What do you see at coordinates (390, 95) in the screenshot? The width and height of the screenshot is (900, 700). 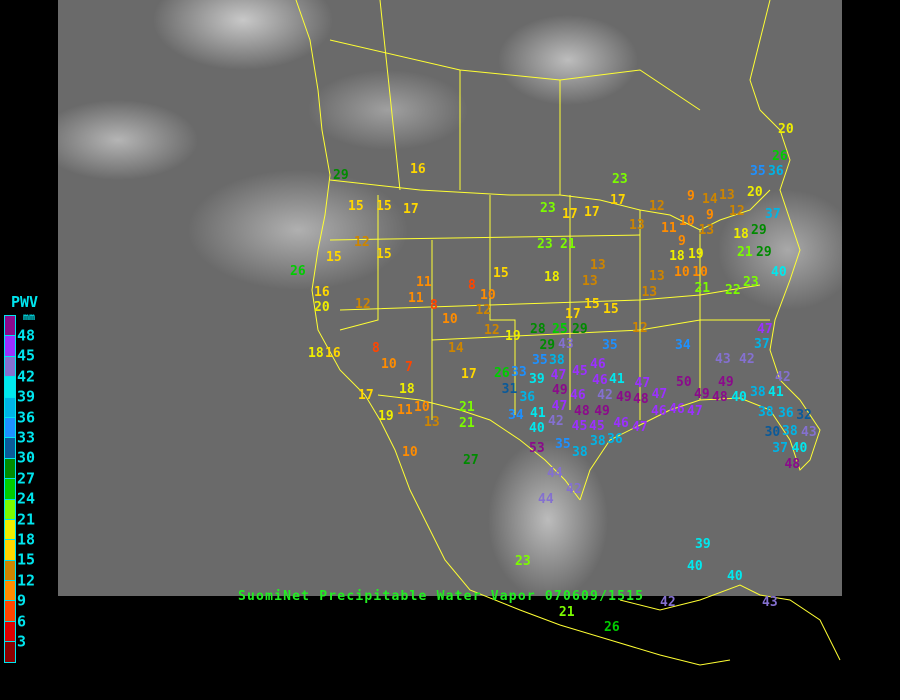 I see `province-border` at bounding box center [390, 95].